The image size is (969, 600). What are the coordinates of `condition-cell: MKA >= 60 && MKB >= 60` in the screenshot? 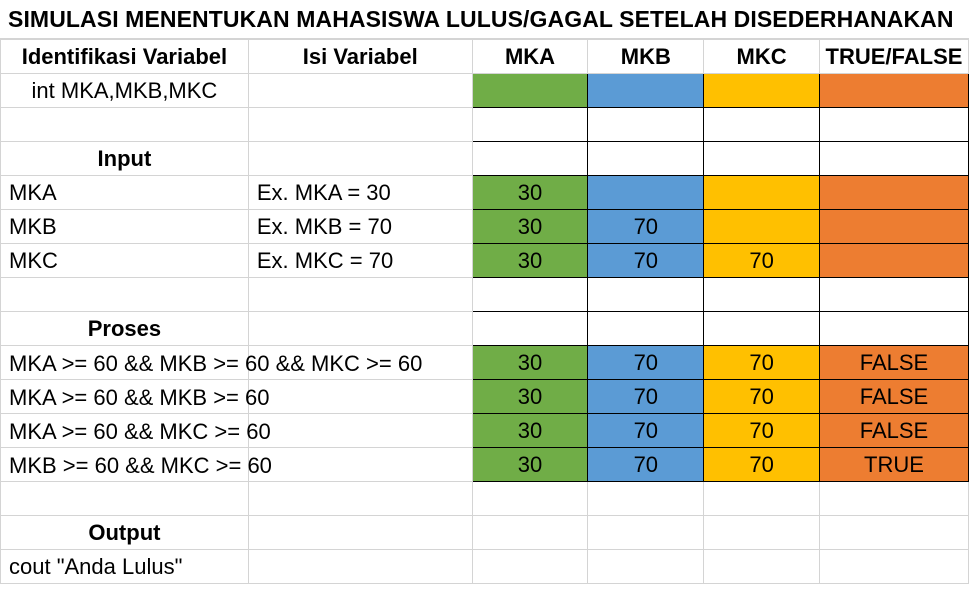 It's located at (135, 396).